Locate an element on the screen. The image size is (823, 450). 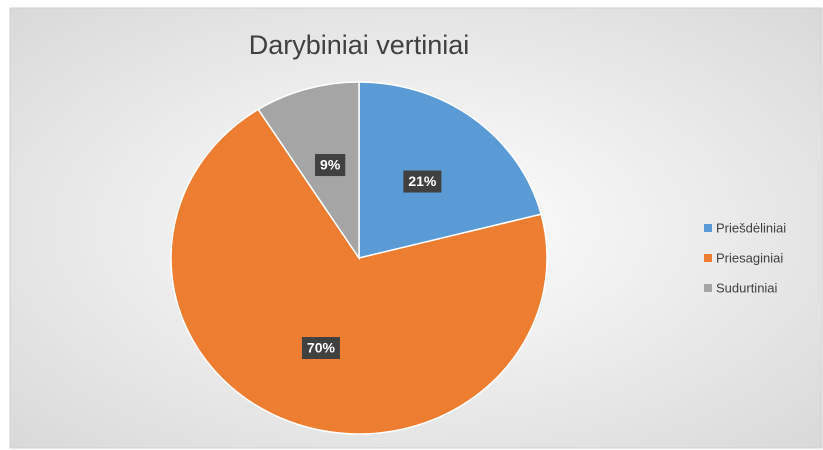
data-label: 9% is located at coordinates (330, 165).